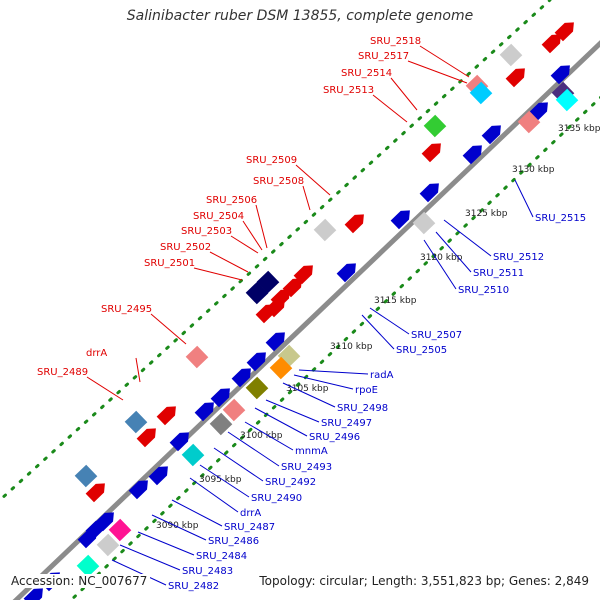  What do you see at coordinates (498, 273) in the screenshot?
I see `reverse-gene-label: SRU_2511` at bounding box center [498, 273].